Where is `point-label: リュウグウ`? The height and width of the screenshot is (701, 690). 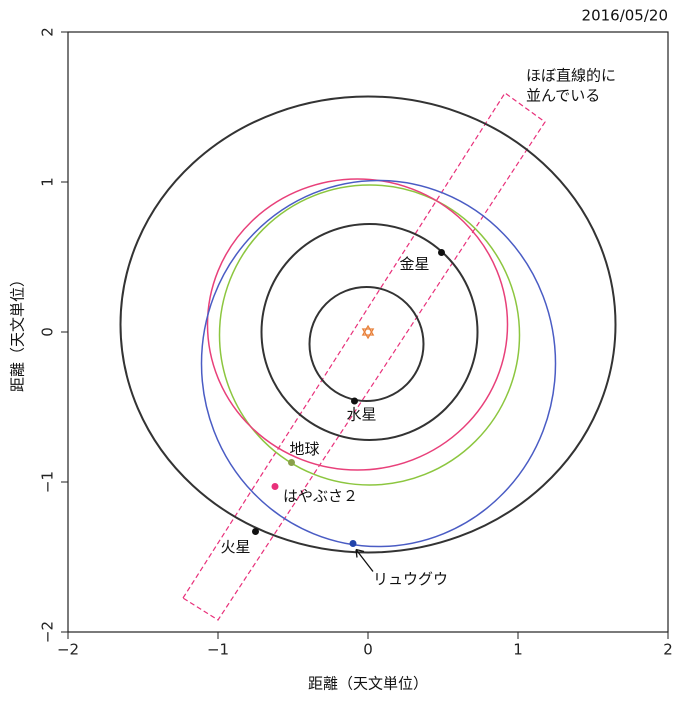 point-label: リュウグウ is located at coordinates (410, 579).